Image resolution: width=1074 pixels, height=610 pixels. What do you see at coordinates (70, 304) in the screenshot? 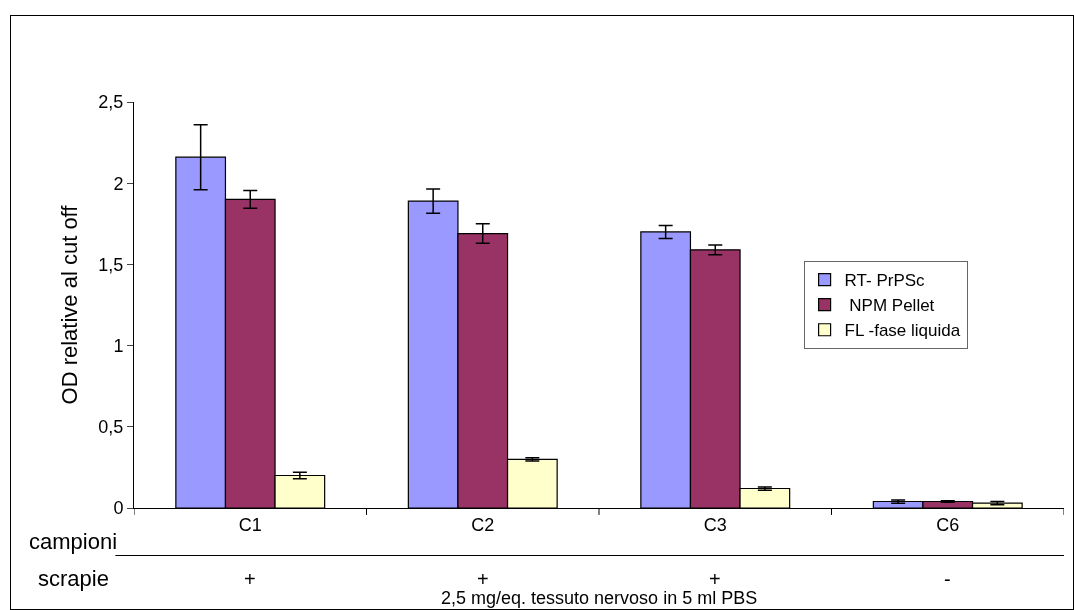
I see `y-axis-title: OD relative al cut off` at bounding box center [70, 304].